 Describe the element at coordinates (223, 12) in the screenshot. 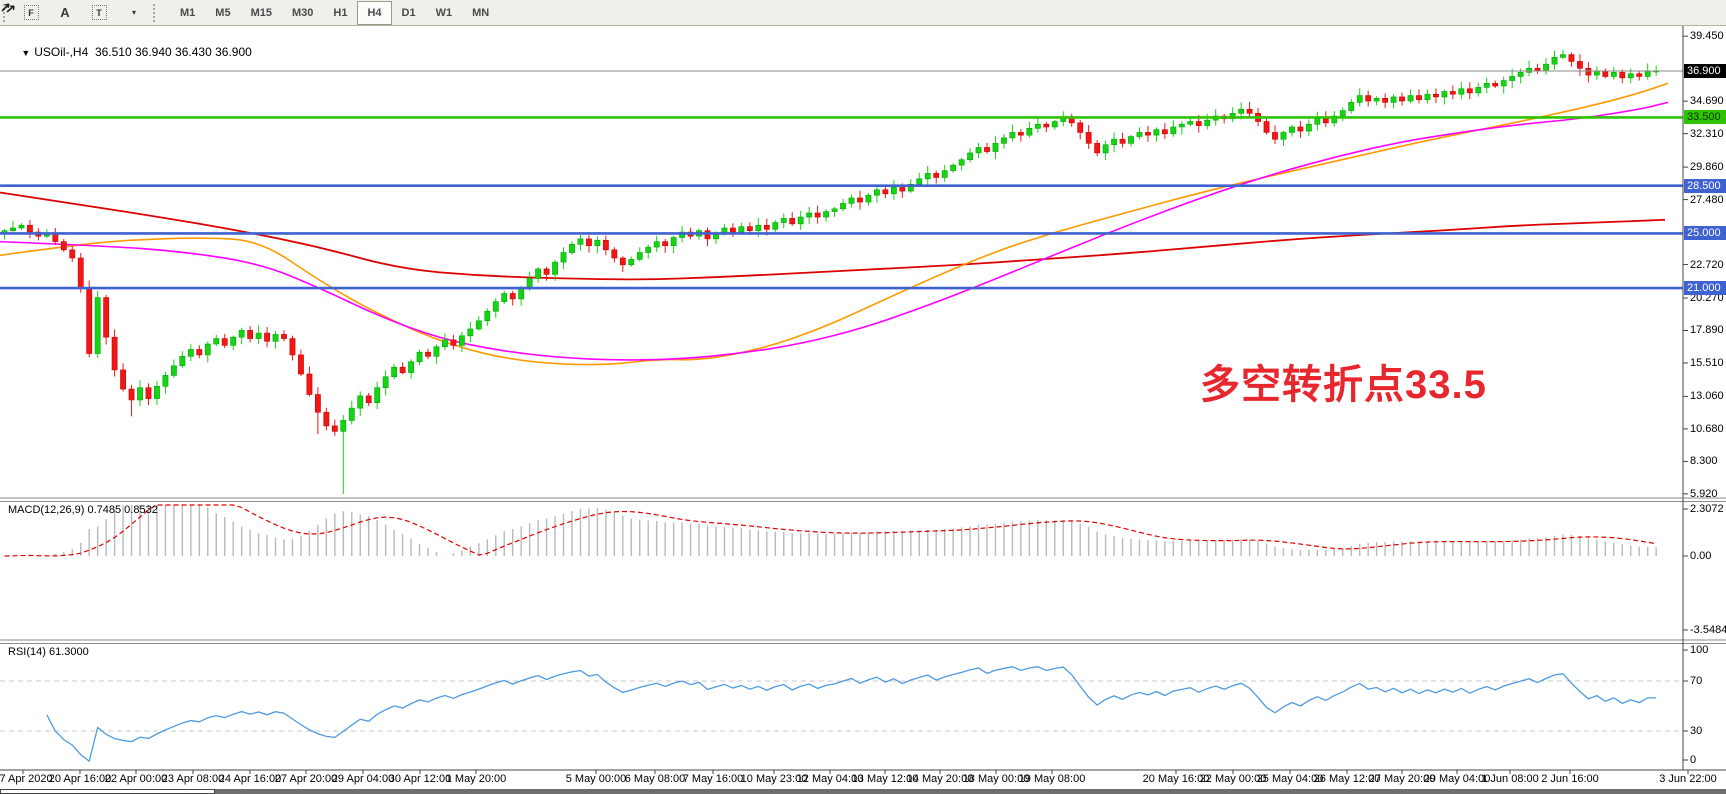

I see `timeframe-button-M5: M5` at that location.